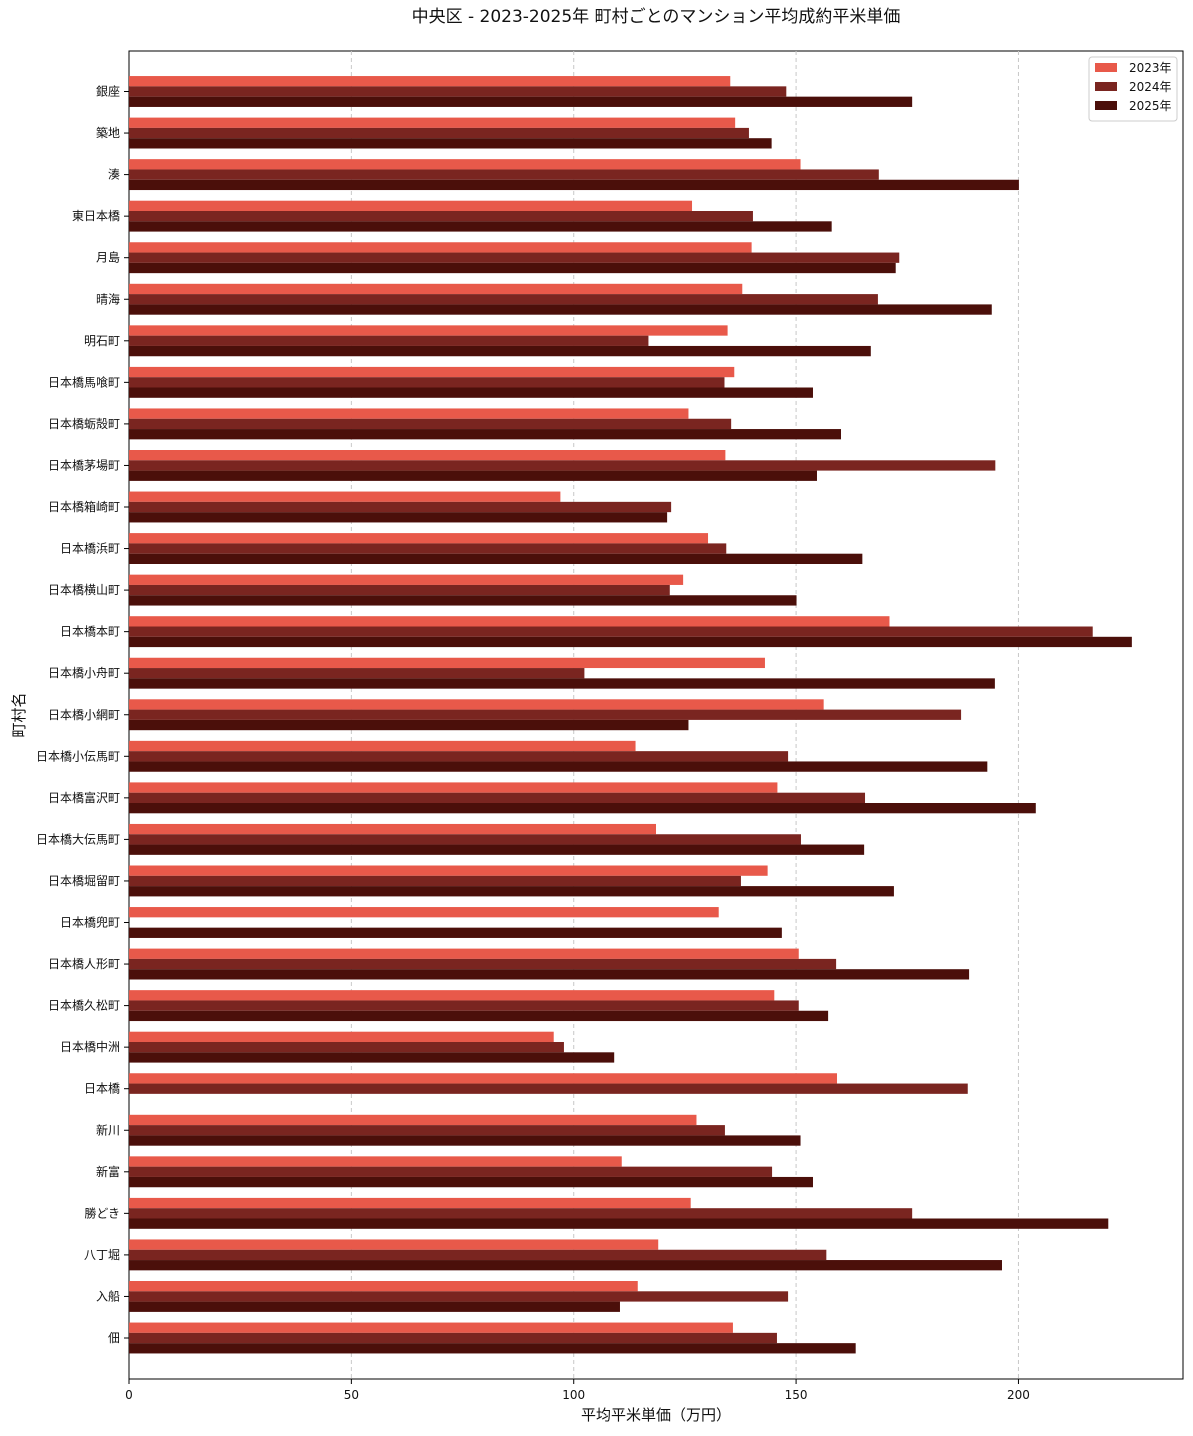  Describe the element at coordinates (84, 880) in the screenshot. I see `y-tick-label: 日本橋堀留町` at that location.